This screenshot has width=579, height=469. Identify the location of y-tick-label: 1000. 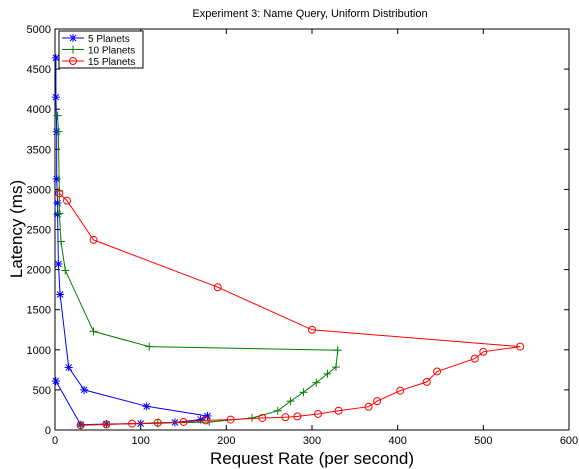
(39, 351).